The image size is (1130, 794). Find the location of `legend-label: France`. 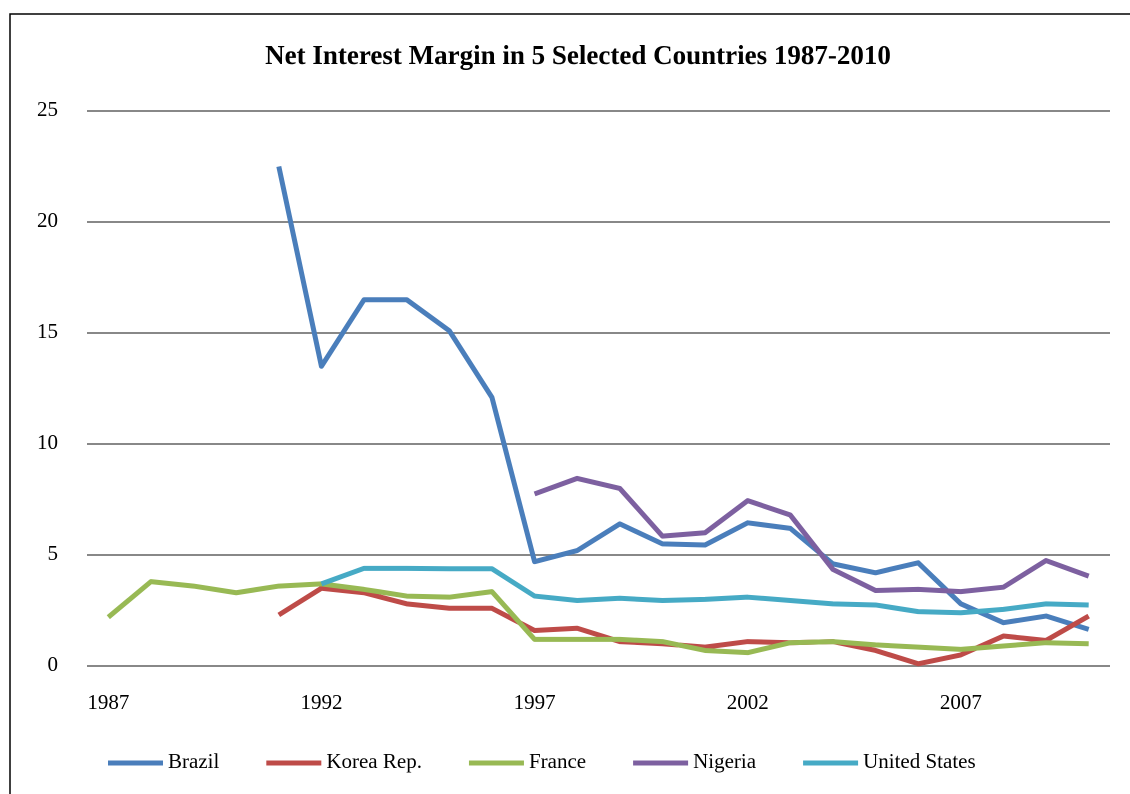

legend-label: France is located at coordinates (557, 761).